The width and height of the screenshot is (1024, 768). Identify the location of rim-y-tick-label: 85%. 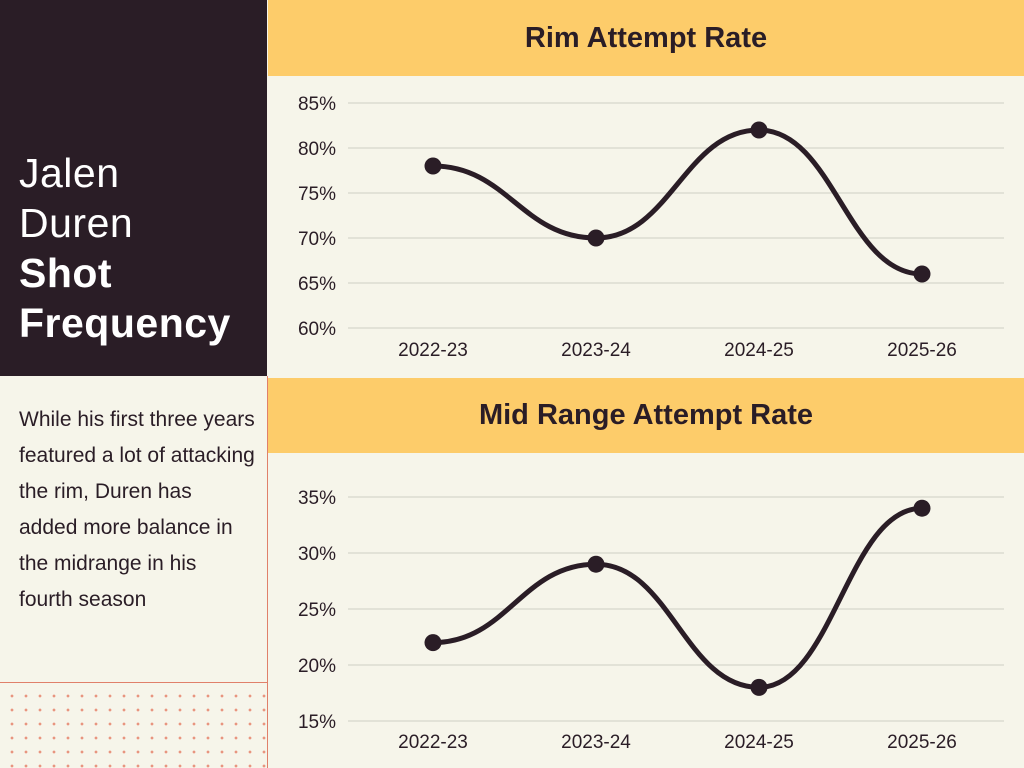
(317, 104).